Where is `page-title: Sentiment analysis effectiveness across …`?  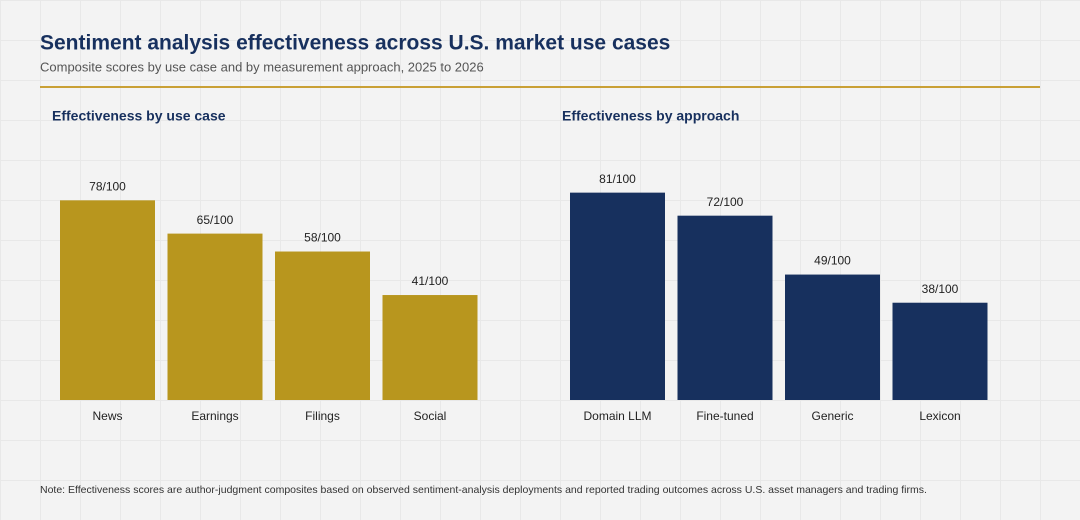 page-title: Sentiment analysis effectiveness across … is located at coordinates (355, 43).